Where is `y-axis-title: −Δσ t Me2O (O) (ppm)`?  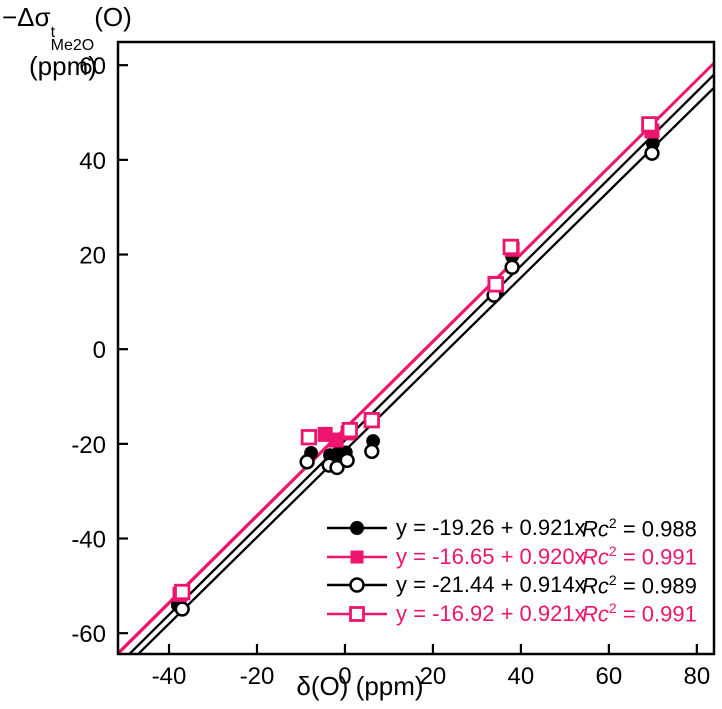 y-axis-title: −Δσ t Me2O (O) (ppm) is located at coordinates (67, 41).